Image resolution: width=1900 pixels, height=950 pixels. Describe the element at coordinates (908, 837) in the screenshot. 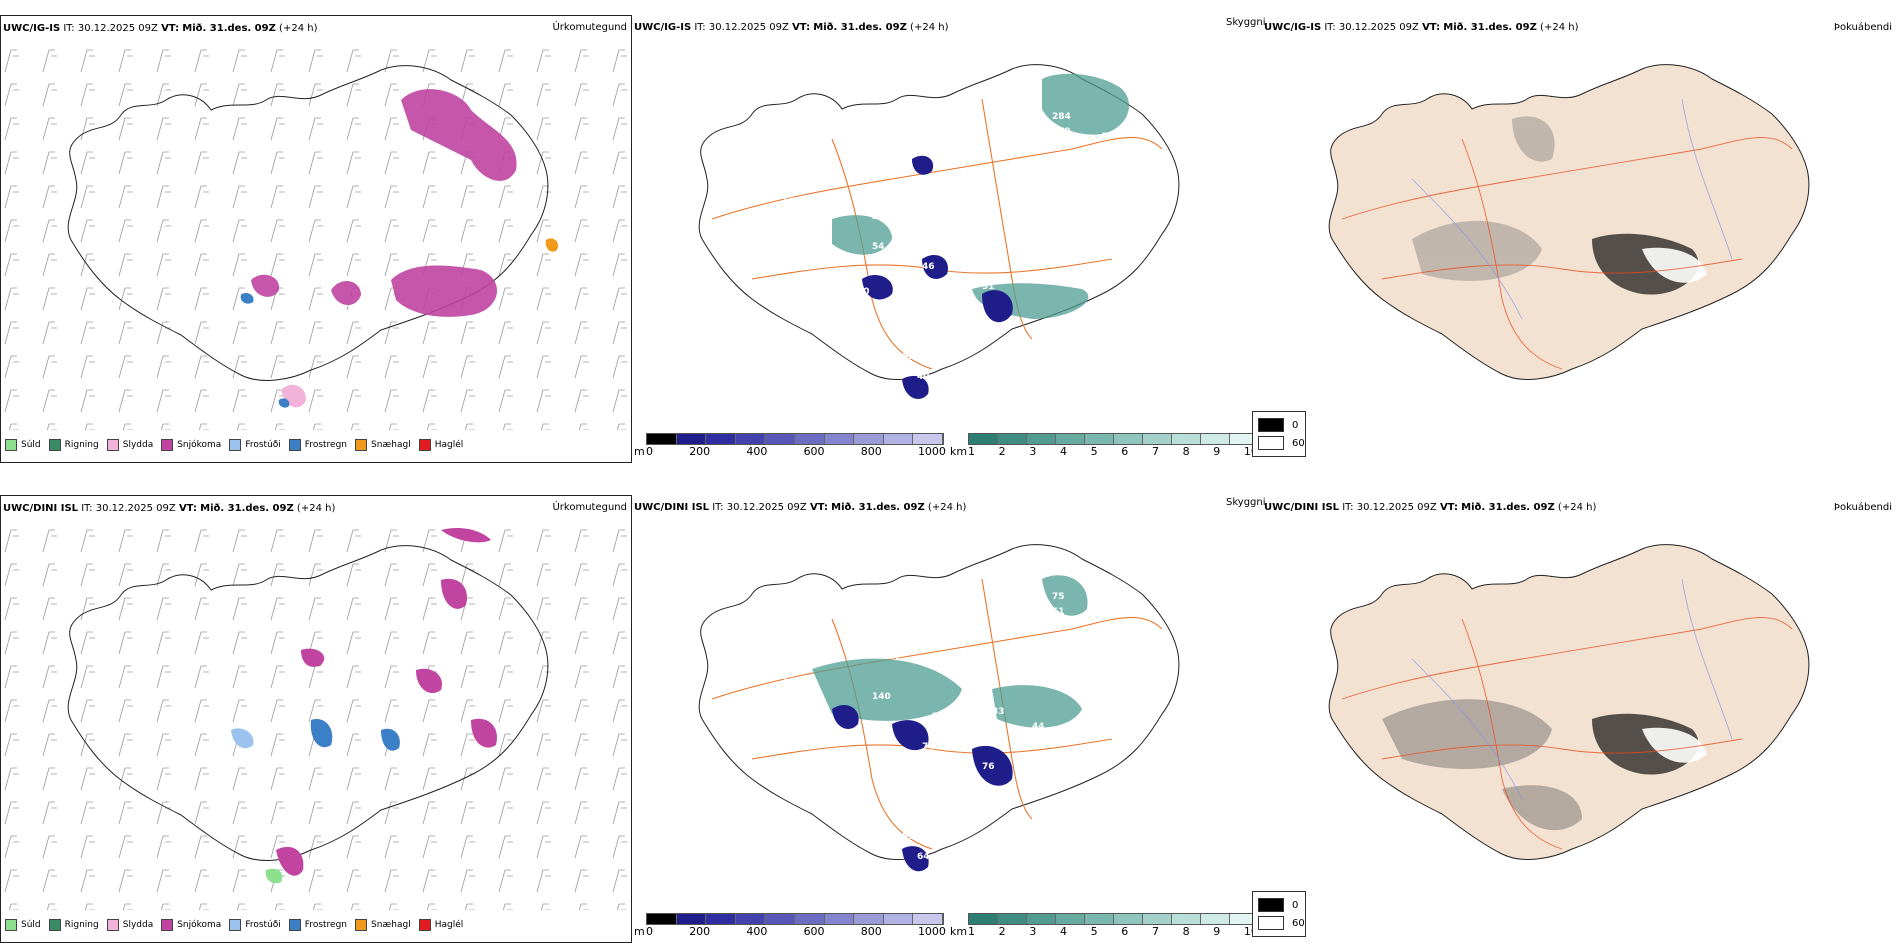

I see `ceiling-label: 51` at that location.